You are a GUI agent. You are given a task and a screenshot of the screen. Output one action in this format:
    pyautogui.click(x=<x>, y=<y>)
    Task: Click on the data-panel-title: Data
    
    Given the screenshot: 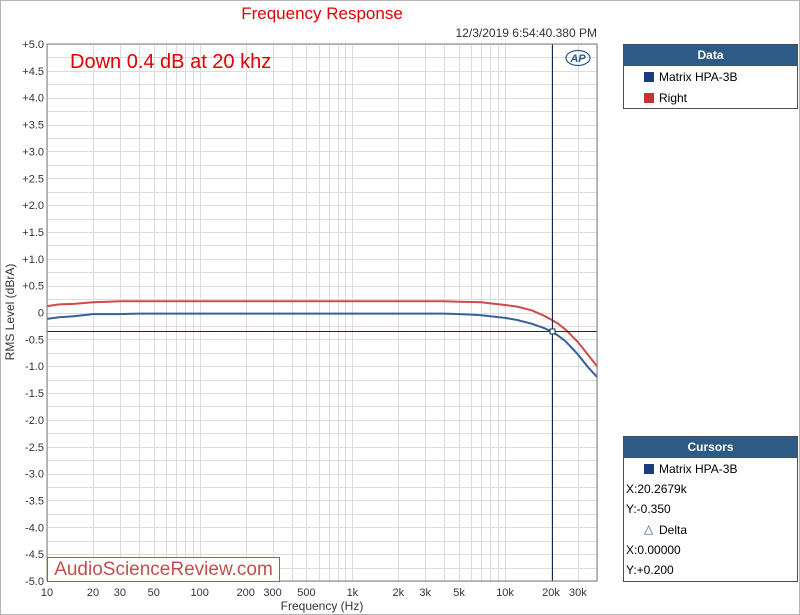 What is the action you would take?
    pyautogui.click(x=710, y=55)
    